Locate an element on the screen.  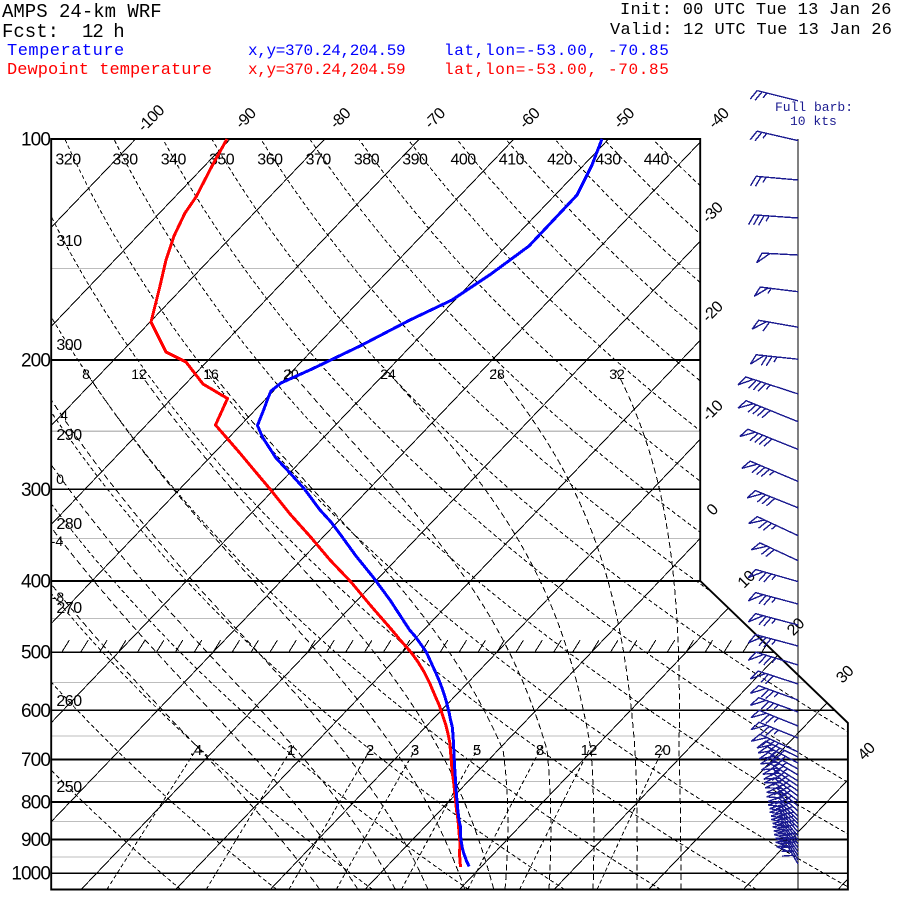
svg-text: 600 is located at coordinates (35, 711).